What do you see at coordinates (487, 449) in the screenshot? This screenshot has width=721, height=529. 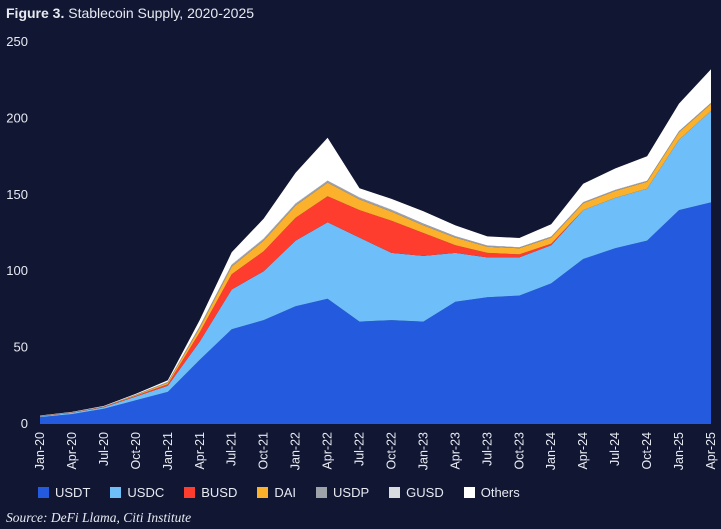 I see `x-tick-label: Jul-23` at bounding box center [487, 449].